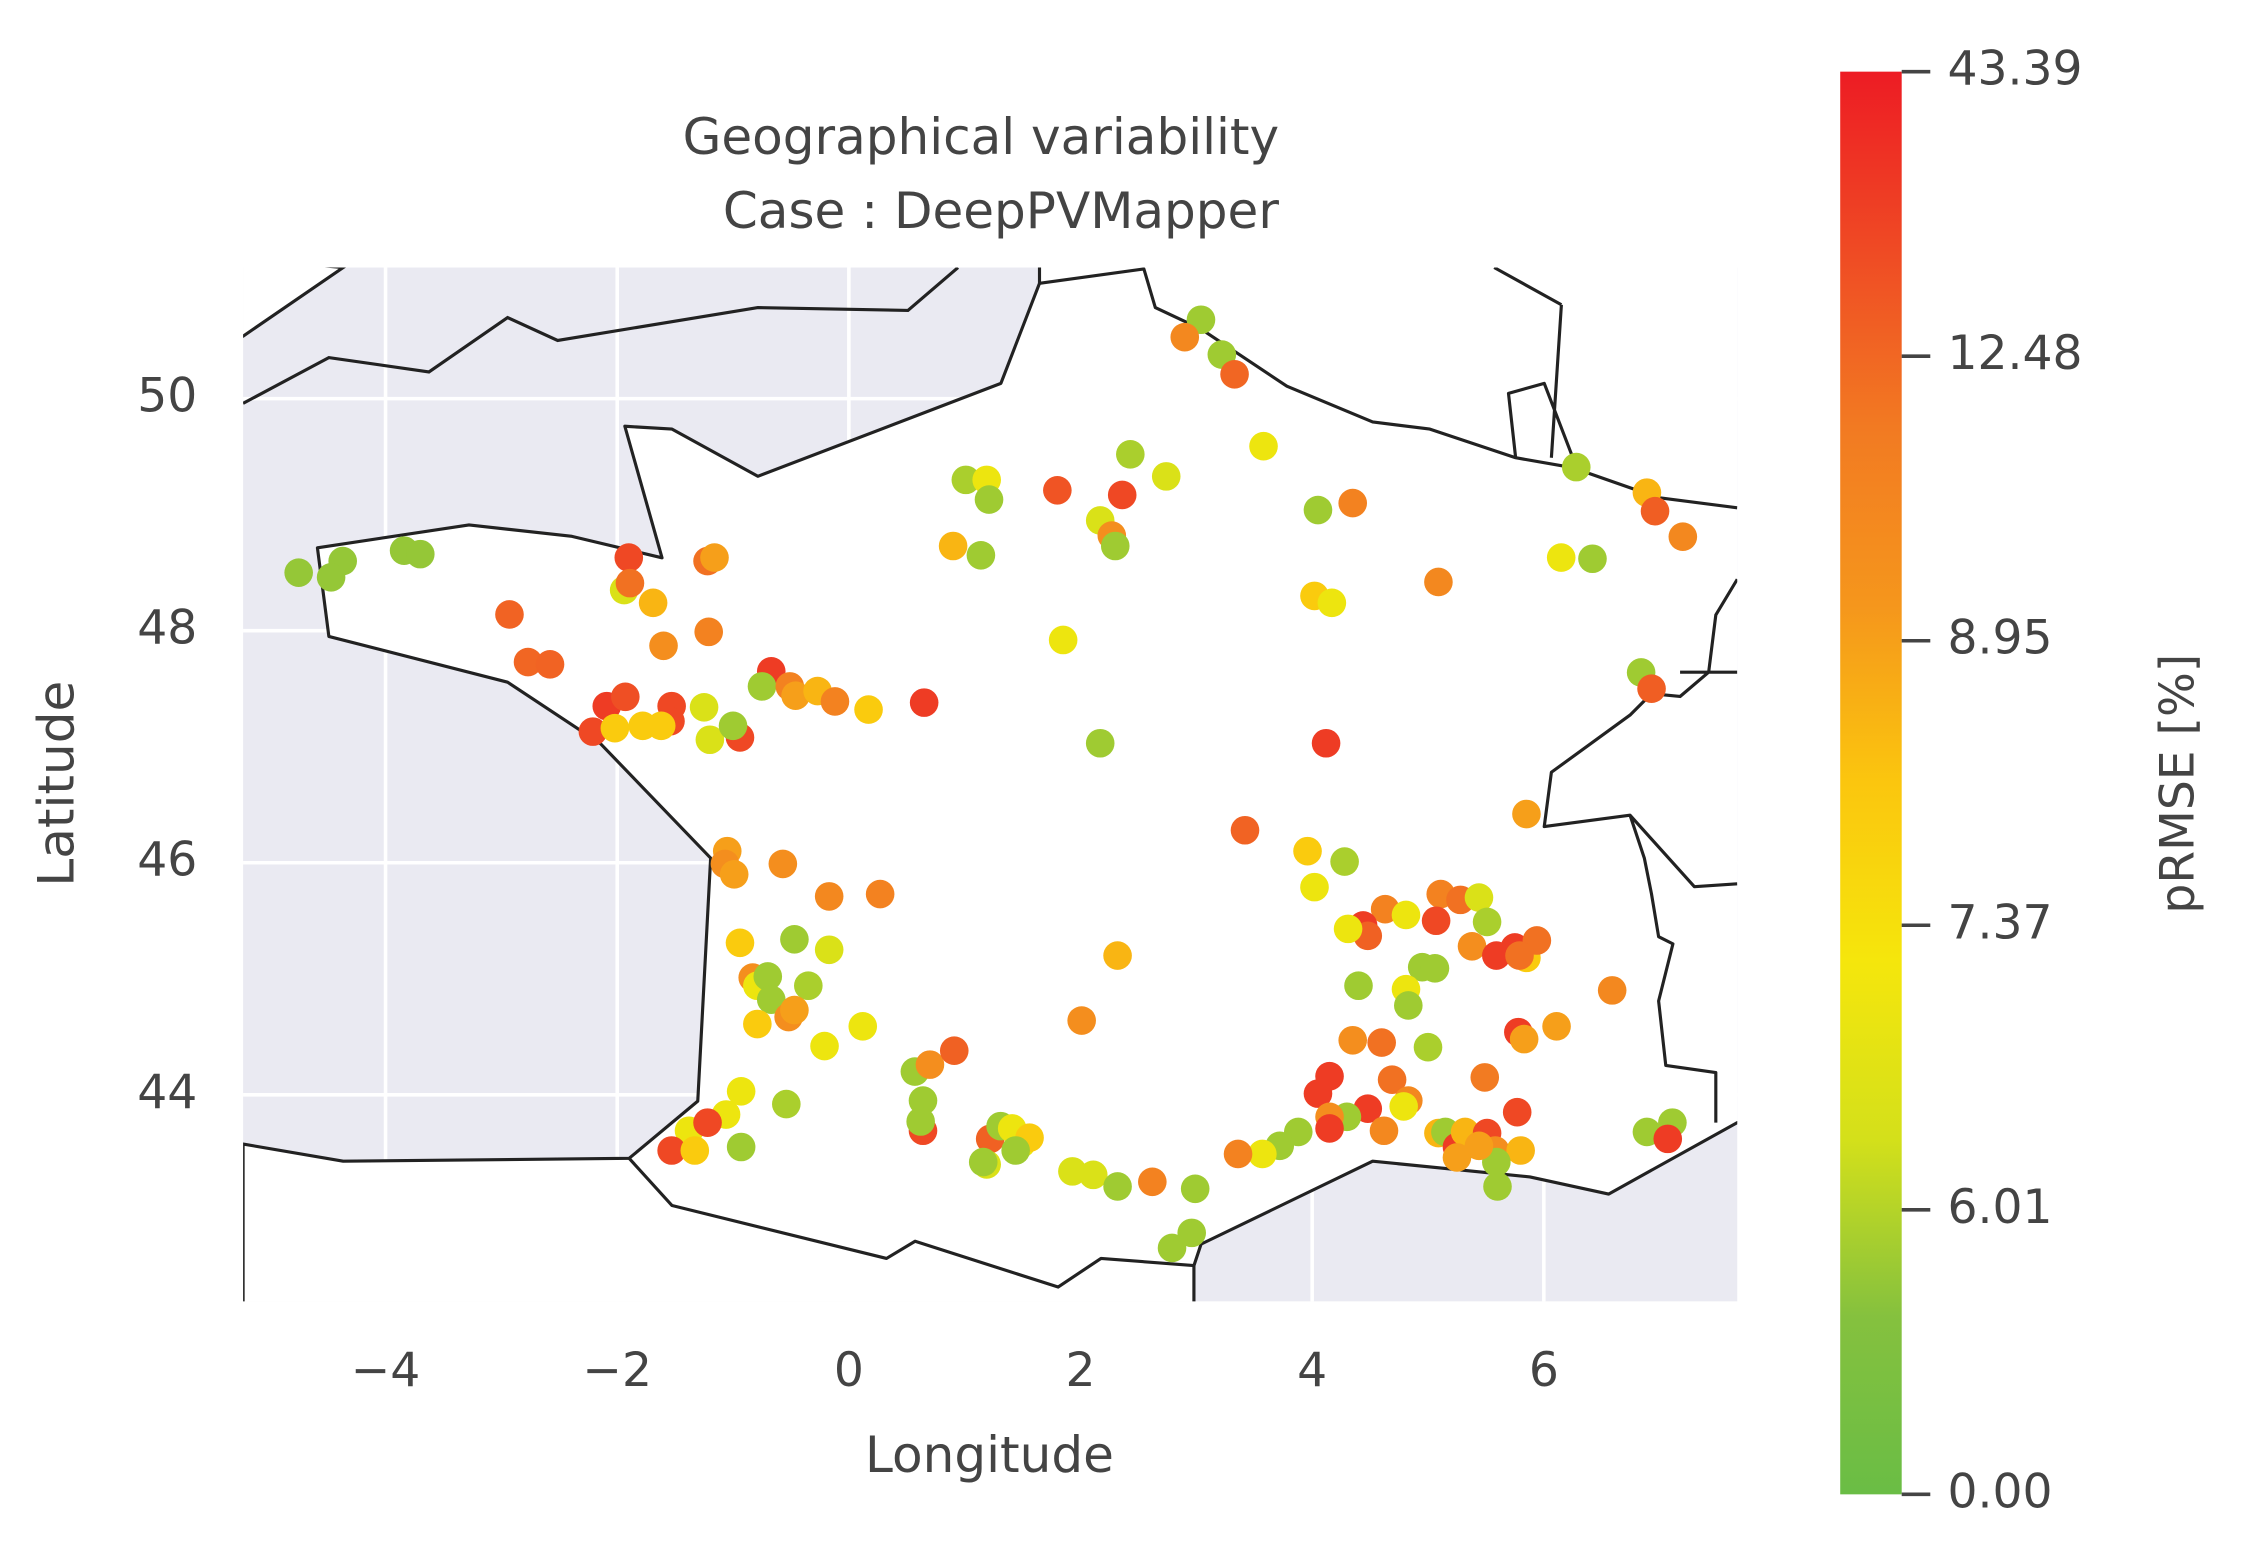 Image resolution: width=2242 pixels, height=1566 pixels. What do you see at coordinates (1961, 780) in the screenshot?
I see `colorbar: 0.00 6.01 7.37 8.95 12.48 43.39` at bounding box center [1961, 780].